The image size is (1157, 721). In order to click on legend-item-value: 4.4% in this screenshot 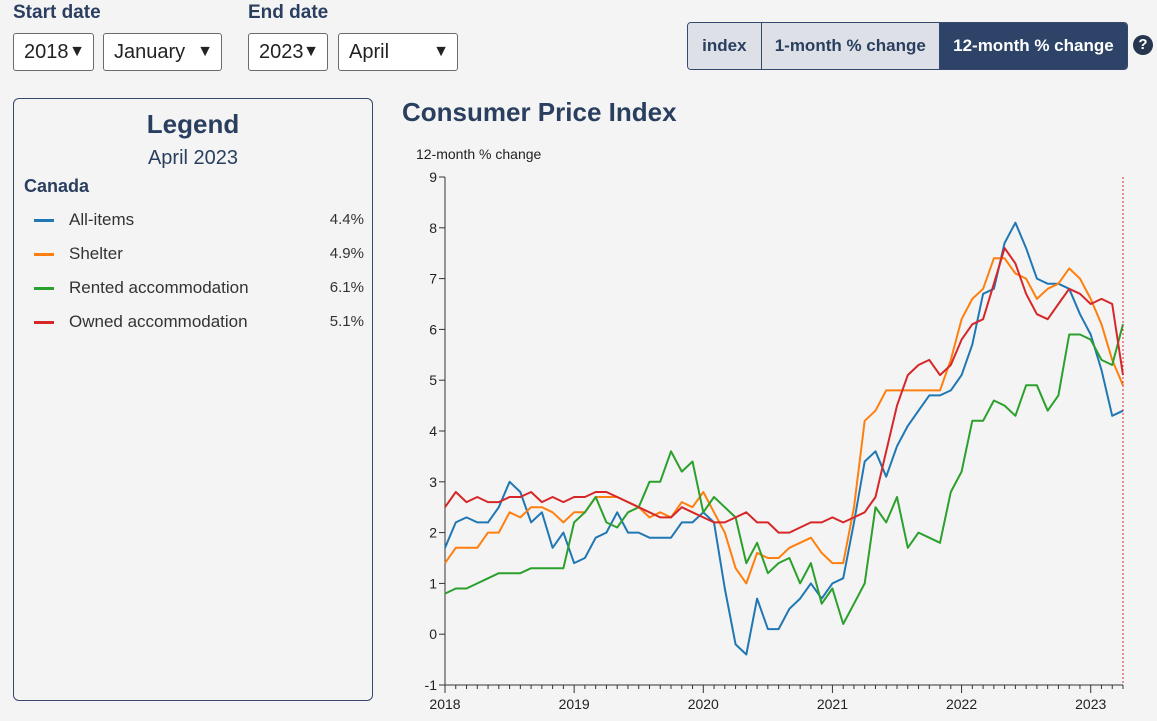, I will do `click(346, 219)`.